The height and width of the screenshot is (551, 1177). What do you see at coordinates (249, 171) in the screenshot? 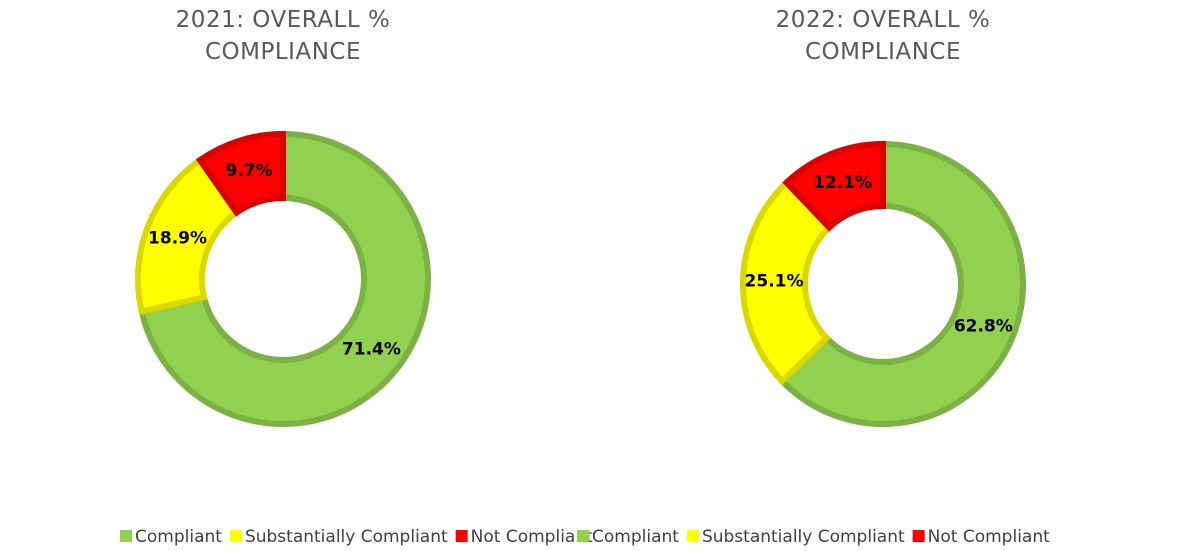
I see `data-label: 9.7%` at bounding box center [249, 171].